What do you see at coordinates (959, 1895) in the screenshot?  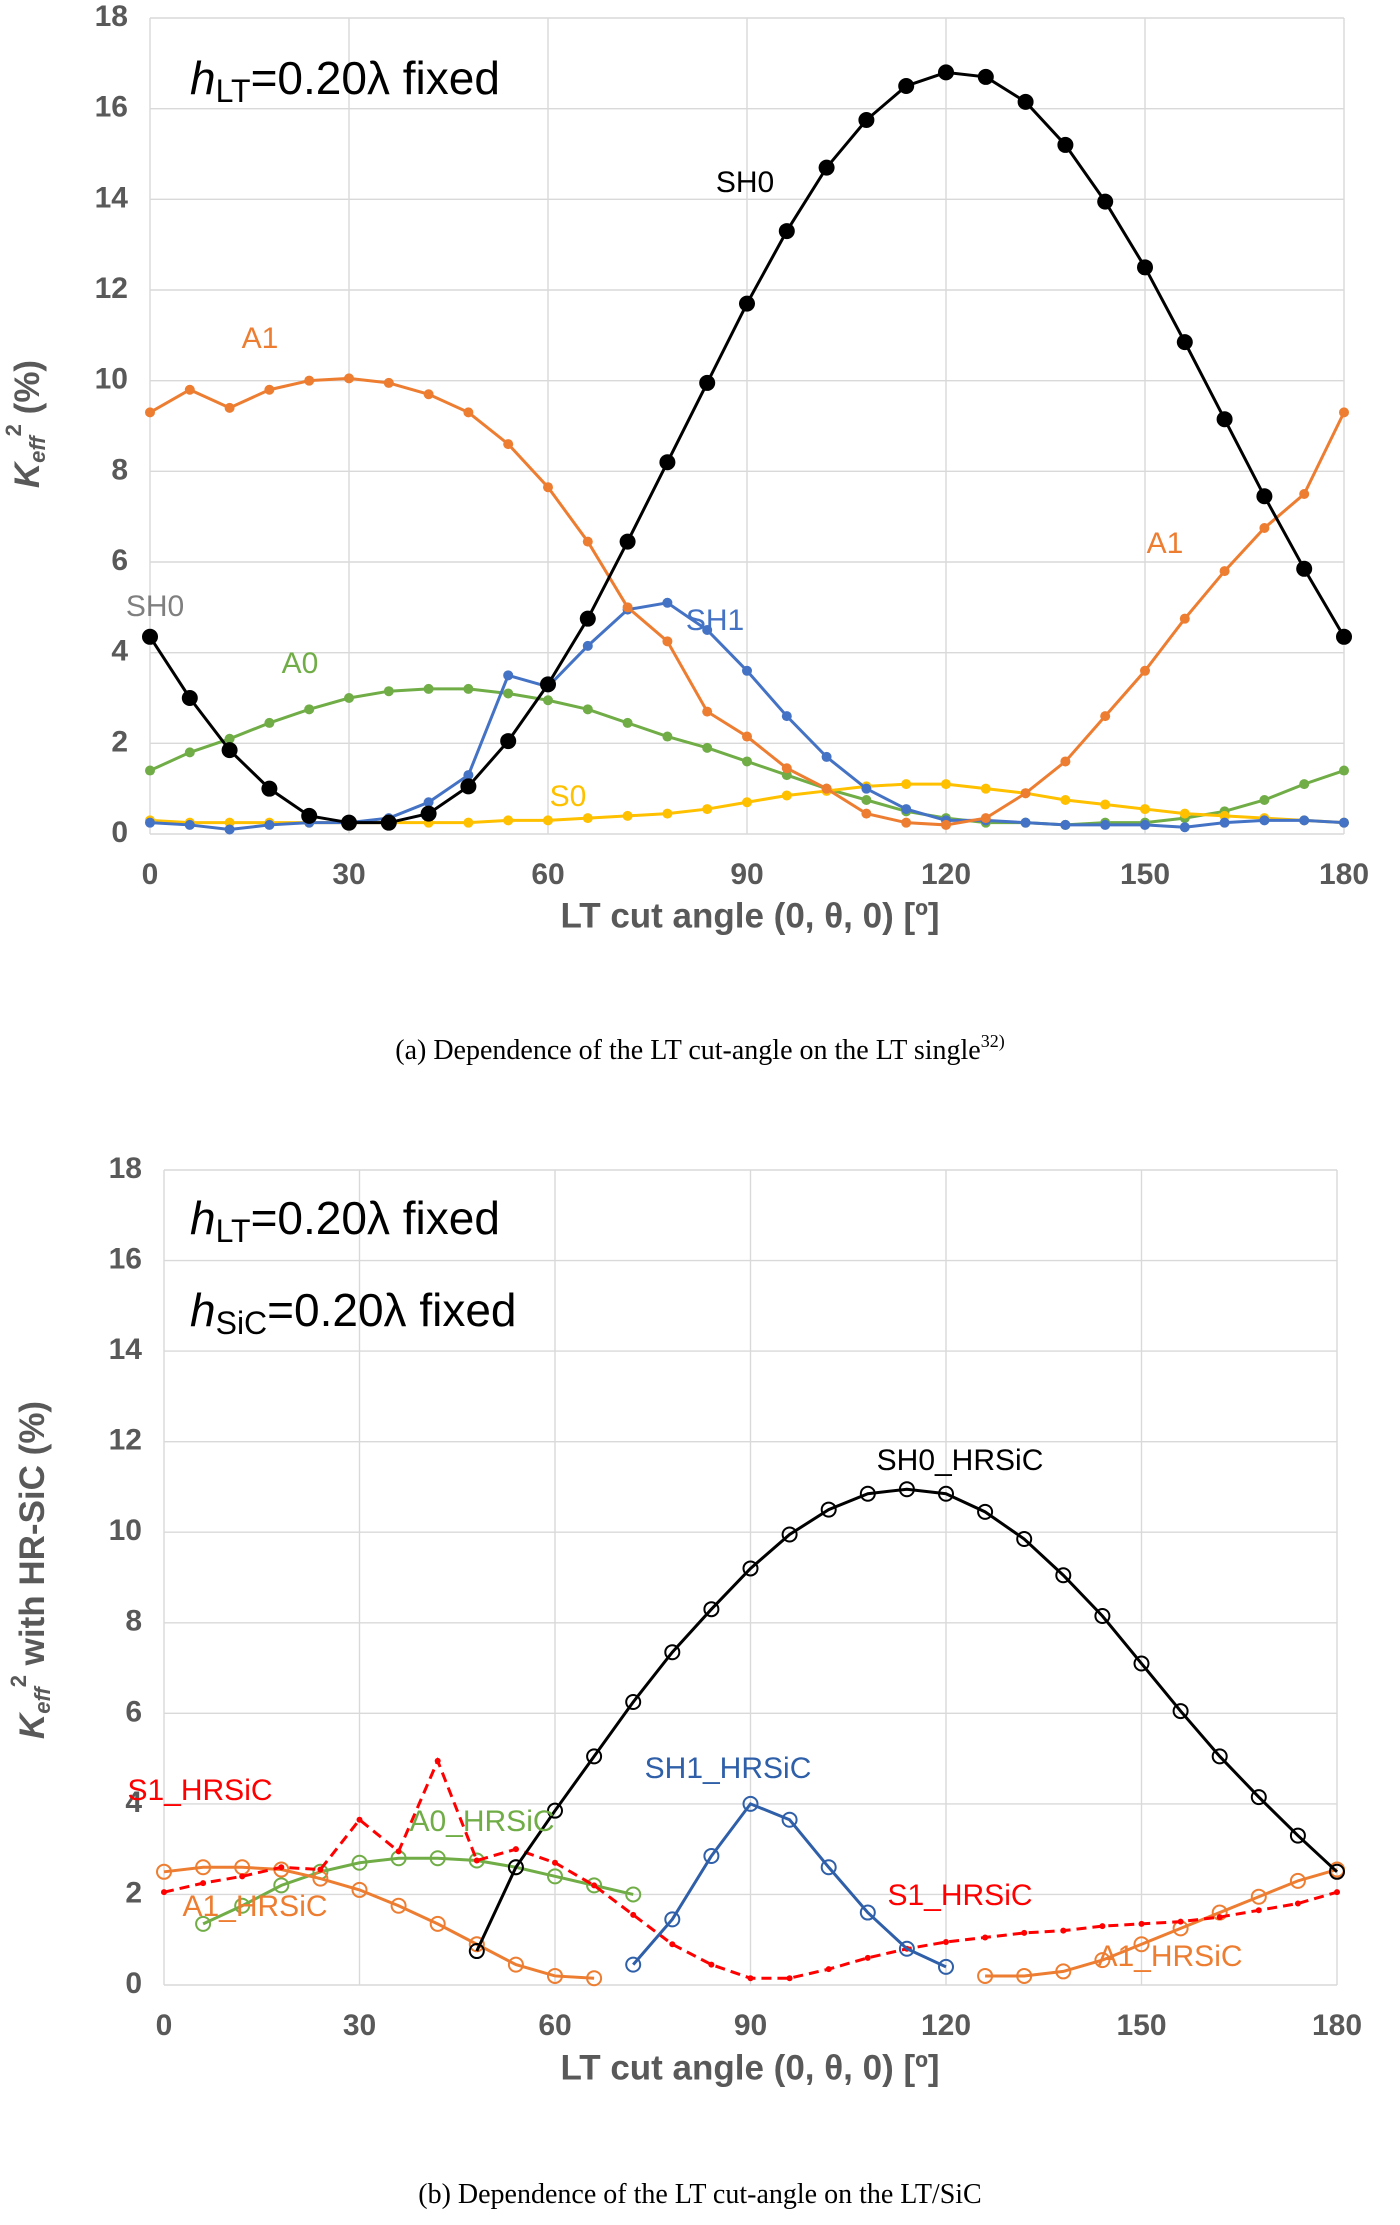 I see `curve-label: S1_HRSiC` at bounding box center [959, 1895].